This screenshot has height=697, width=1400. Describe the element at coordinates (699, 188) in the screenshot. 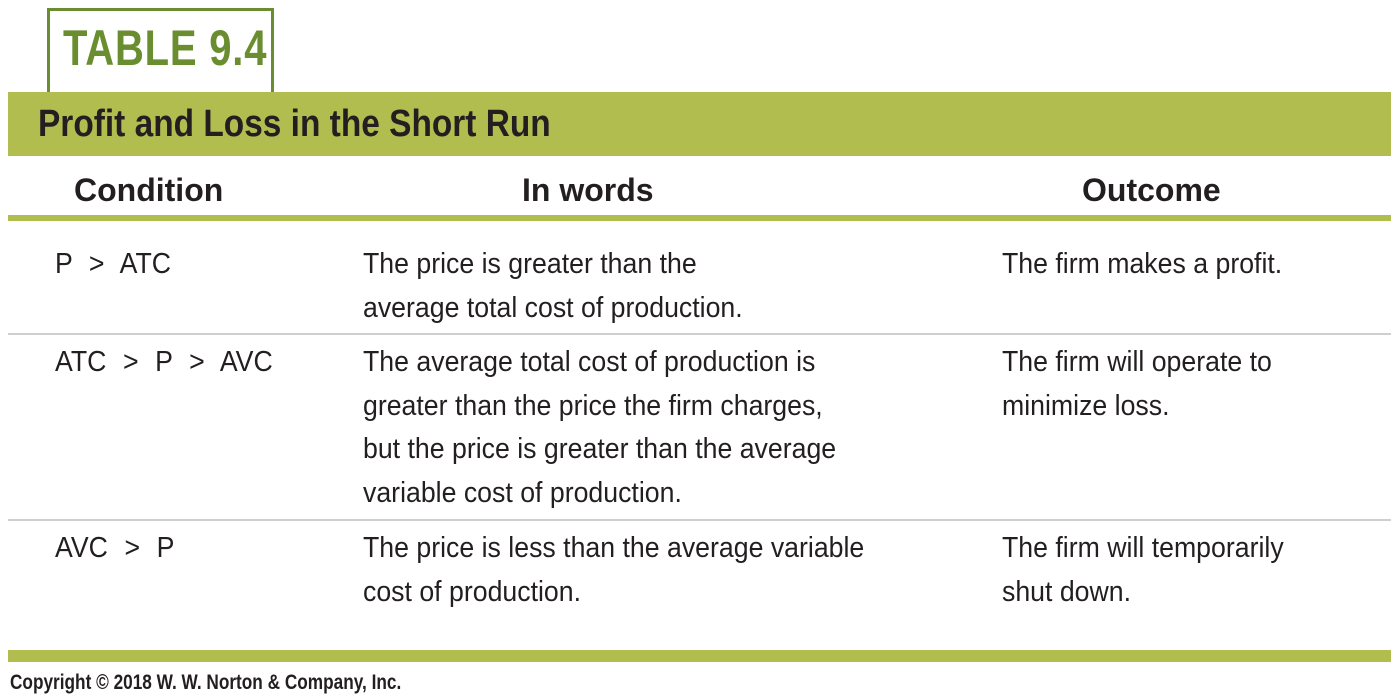

I see `column-header-row: Condition In words Outcome` at that location.